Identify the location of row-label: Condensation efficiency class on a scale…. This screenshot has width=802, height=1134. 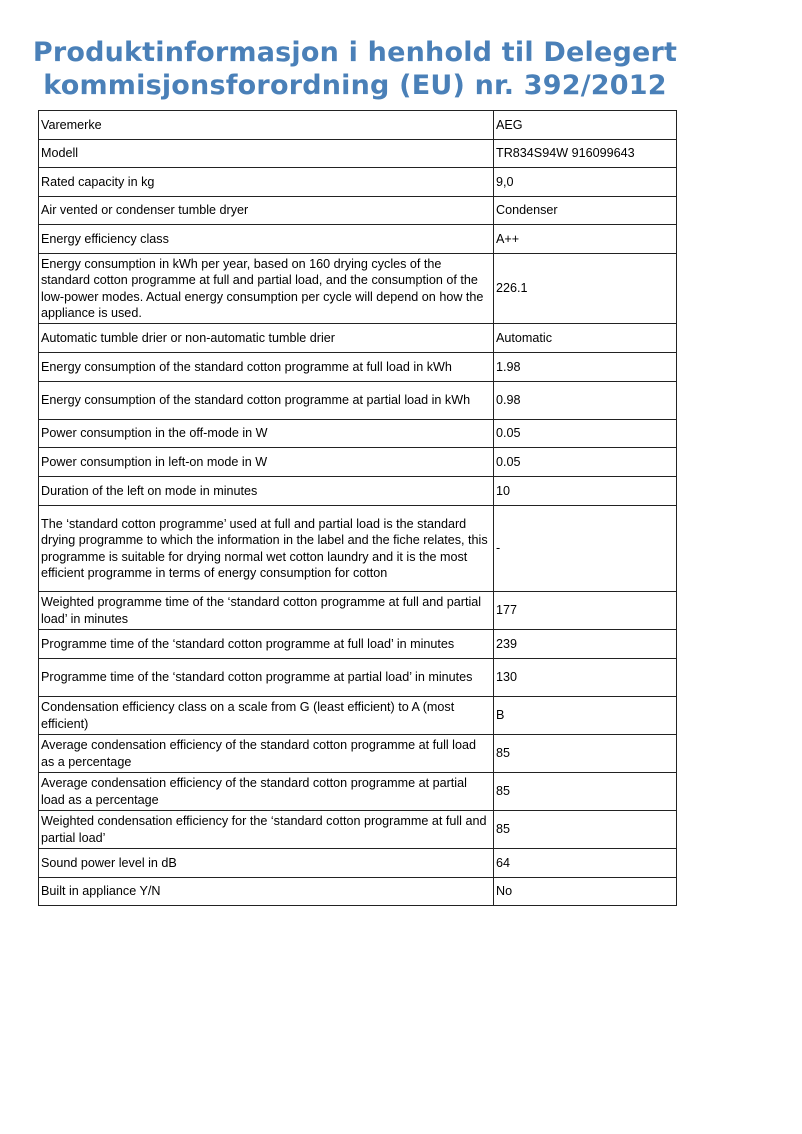
(266, 715).